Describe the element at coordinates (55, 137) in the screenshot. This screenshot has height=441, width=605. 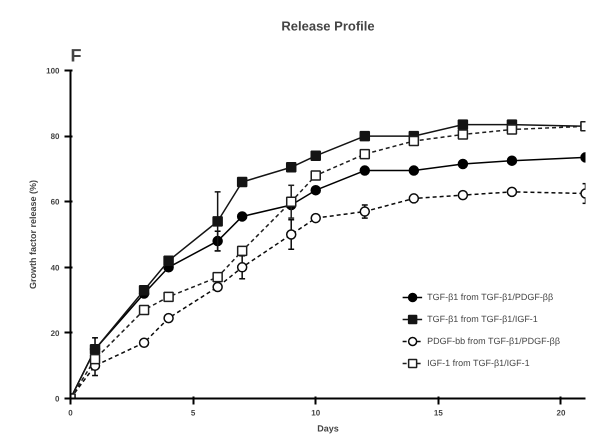
I see `y-tick-label: 80` at that location.